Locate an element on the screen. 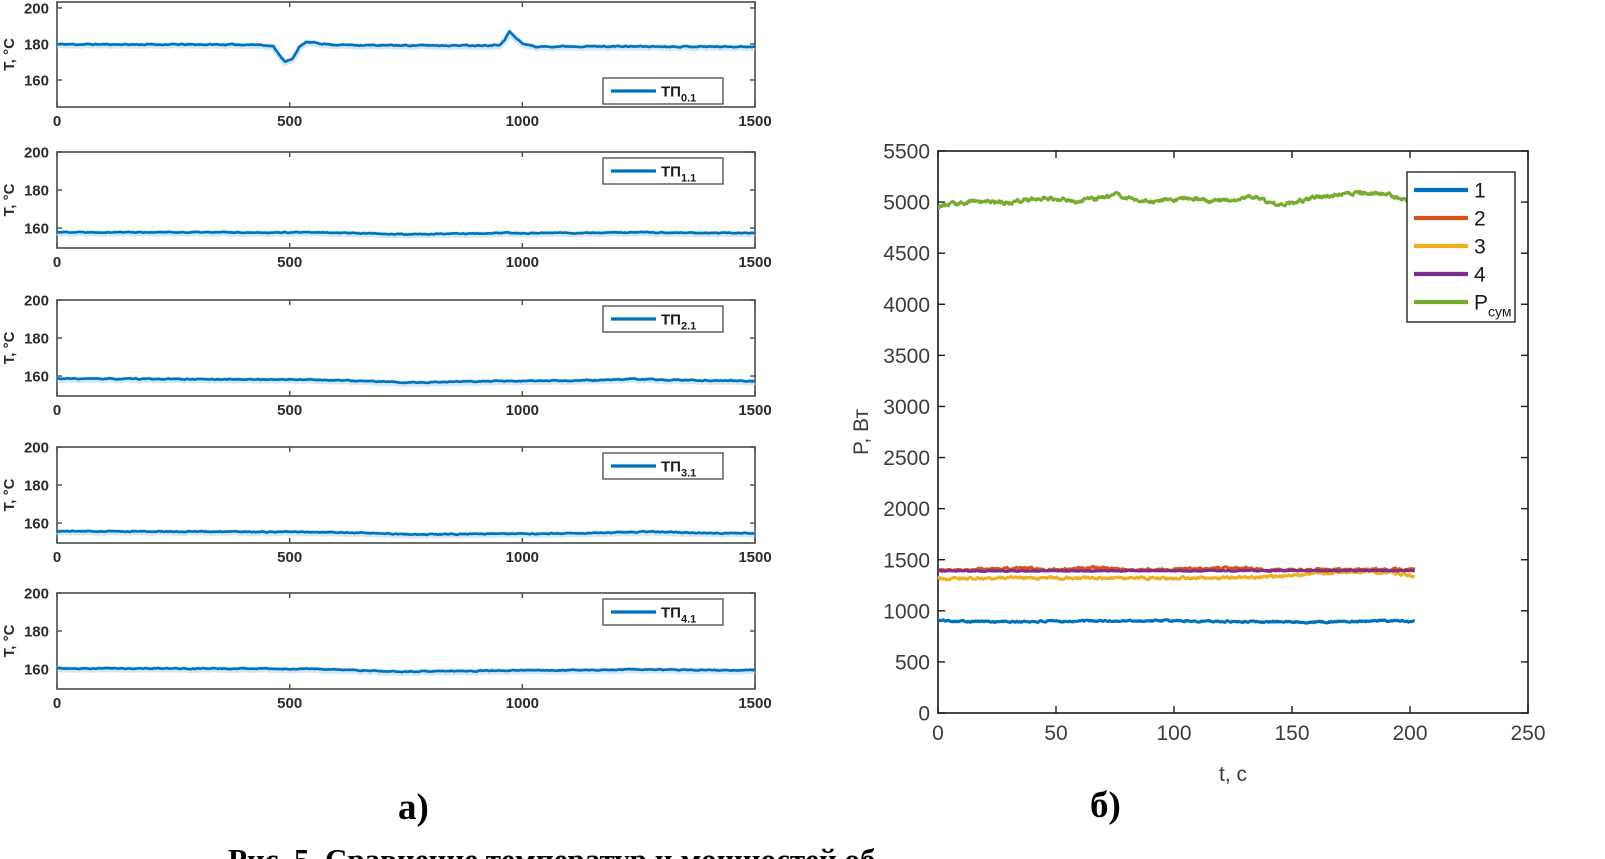 Image resolution: width=1605 pixels, height=859 pixels. legend-label: ТП4.1 is located at coordinates (678, 614).